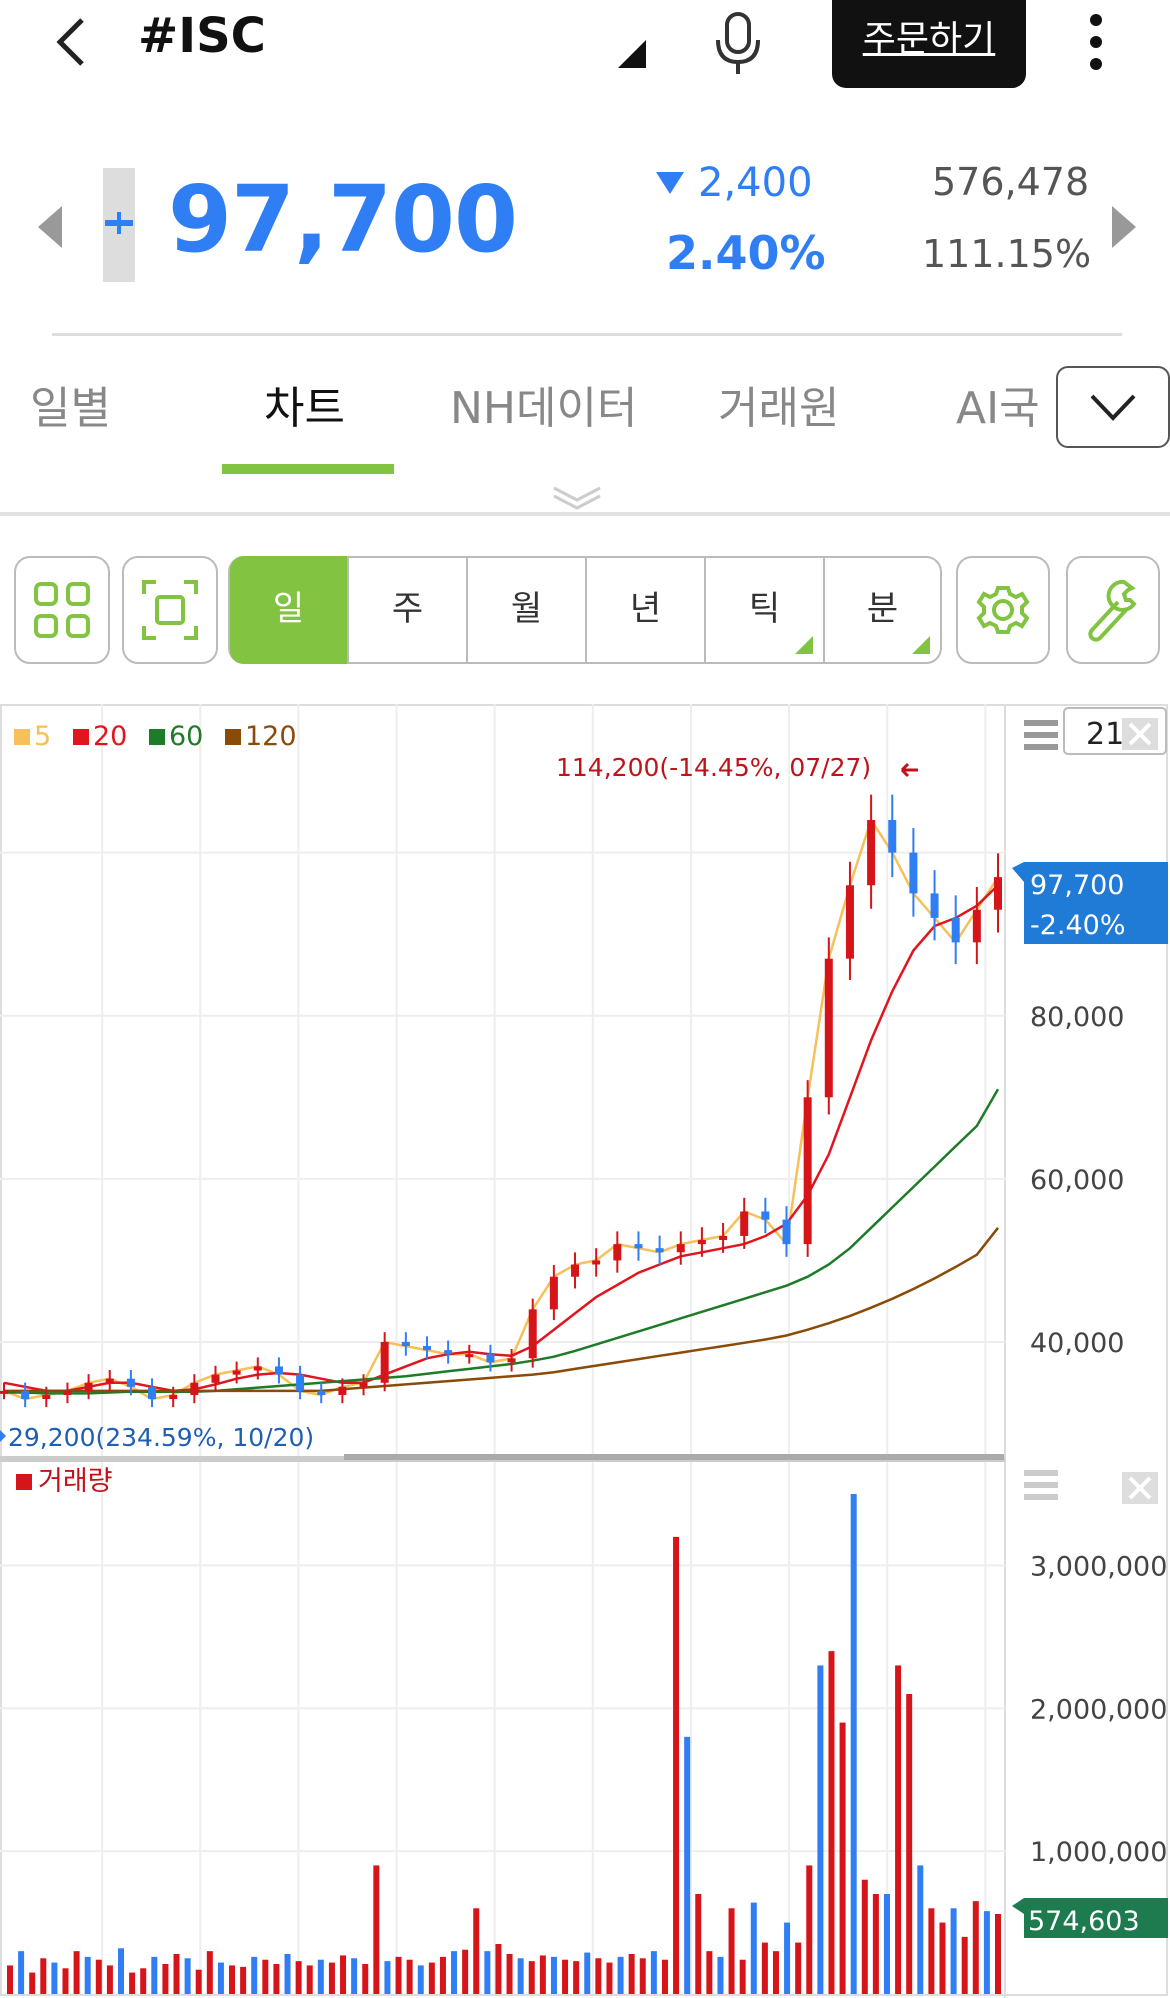 Image resolution: width=1170 pixels, height=1998 pixels. I want to click on dropdown-triangle-icon, so click(632, 54).